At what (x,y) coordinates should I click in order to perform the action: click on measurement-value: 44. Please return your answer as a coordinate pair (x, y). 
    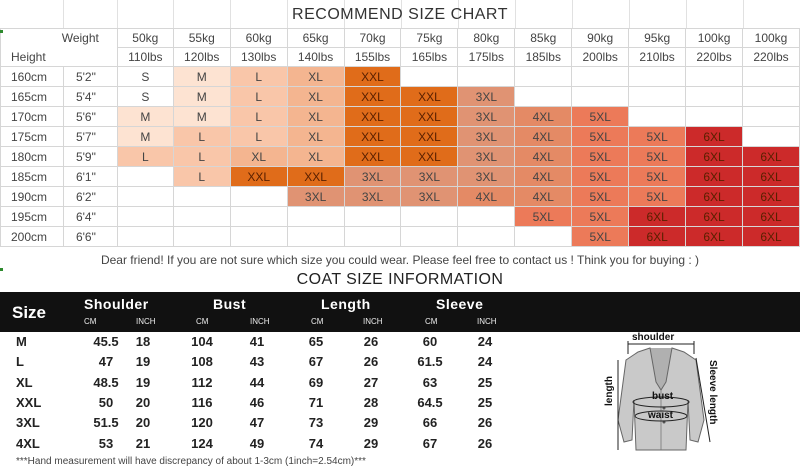
    Looking at the image, I should click on (257, 382).